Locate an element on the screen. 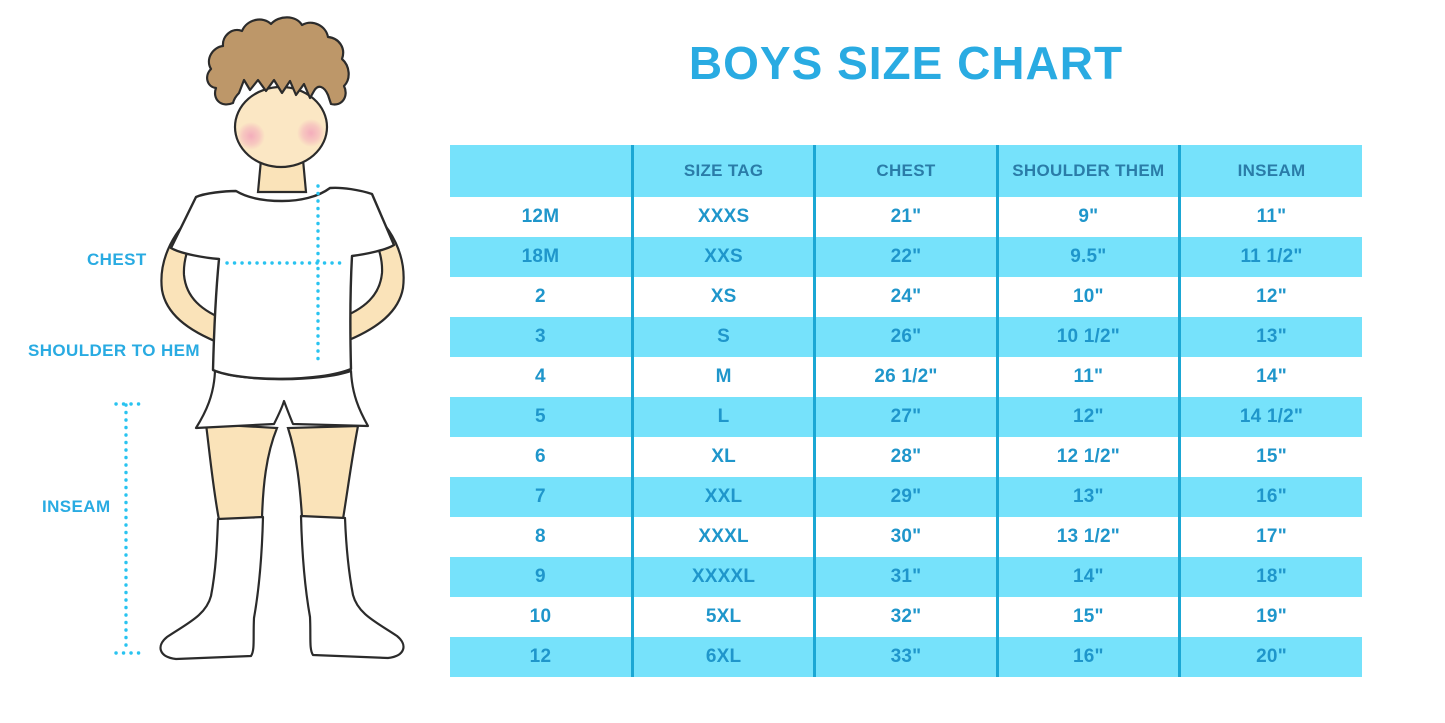 The width and height of the screenshot is (1445, 723). header-cell-chest: CHEST is located at coordinates (906, 171).